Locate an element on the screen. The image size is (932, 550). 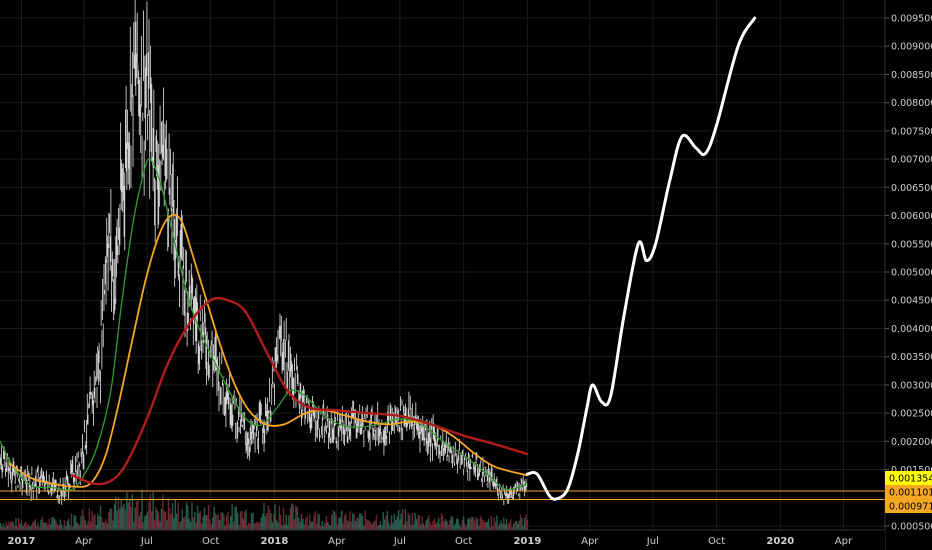
x-tick-label: 2018 is located at coordinates (275, 541).